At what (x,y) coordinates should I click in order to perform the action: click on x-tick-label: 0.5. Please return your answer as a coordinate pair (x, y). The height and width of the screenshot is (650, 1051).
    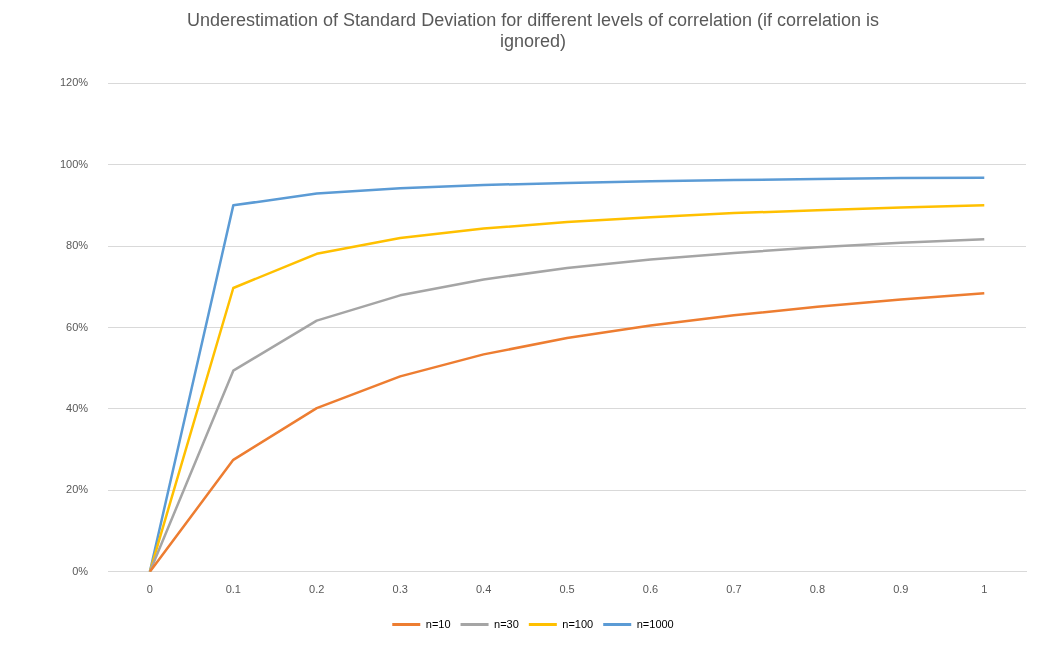
    Looking at the image, I should click on (567, 589).